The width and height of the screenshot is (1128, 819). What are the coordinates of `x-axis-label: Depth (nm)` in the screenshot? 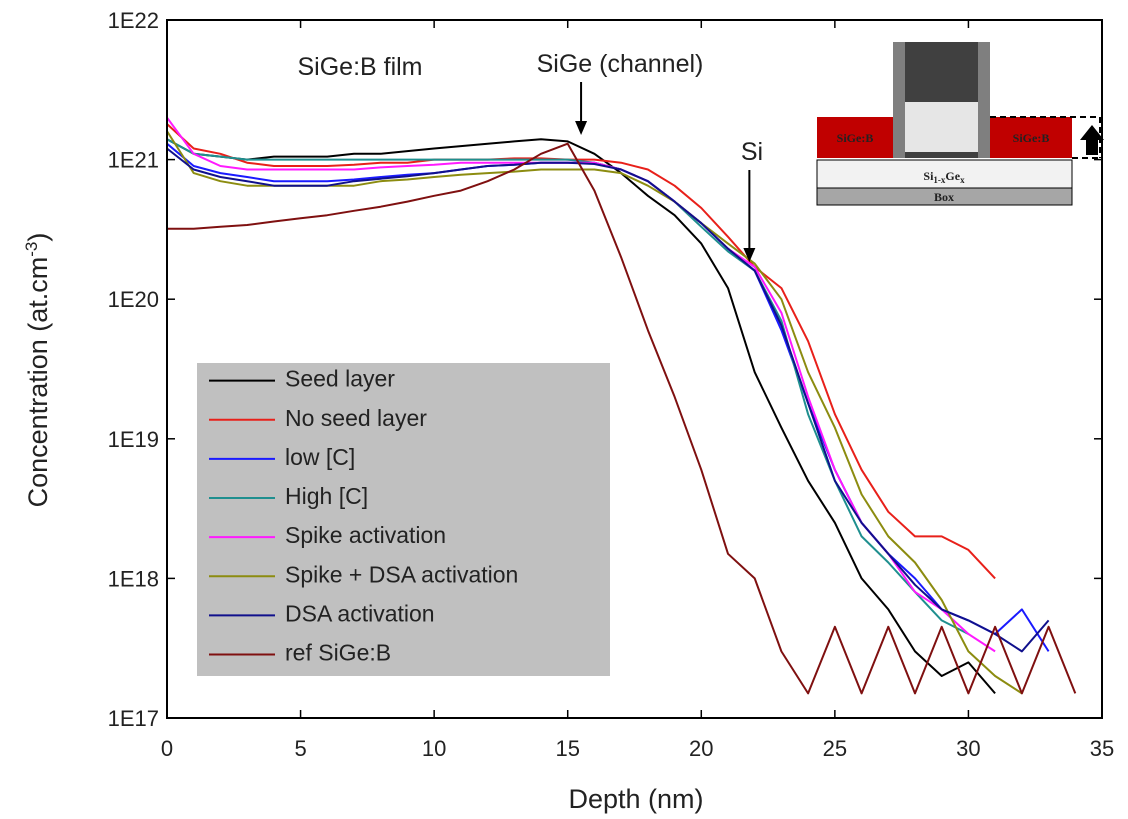 It's located at (635, 799).